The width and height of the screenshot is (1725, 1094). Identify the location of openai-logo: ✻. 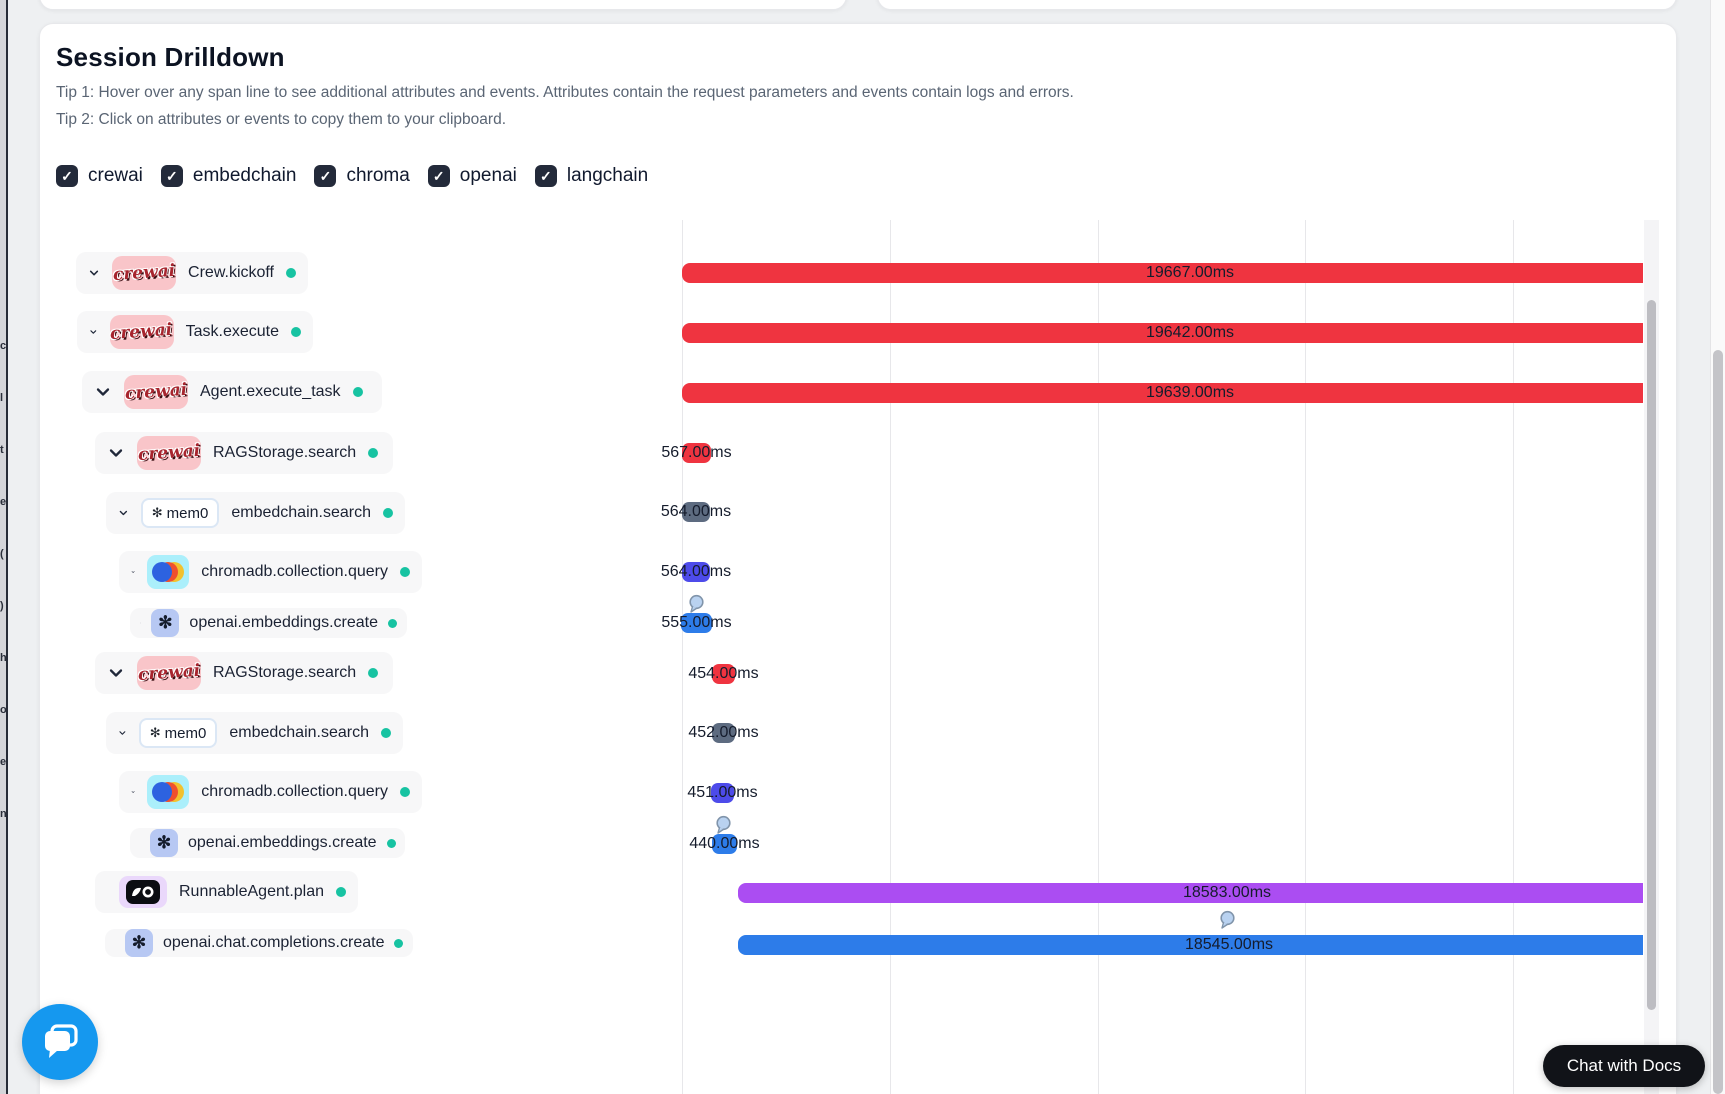
(139, 943).